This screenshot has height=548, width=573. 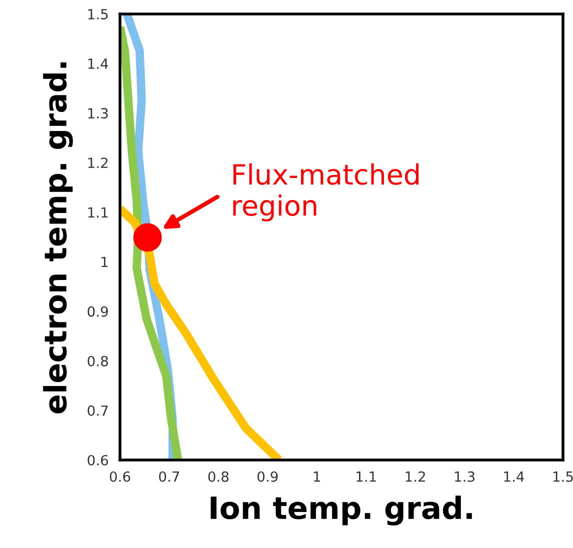 What do you see at coordinates (98, 113) in the screenshot?
I see `y-tick-label: 1.3` at bounding box center [98, 113].